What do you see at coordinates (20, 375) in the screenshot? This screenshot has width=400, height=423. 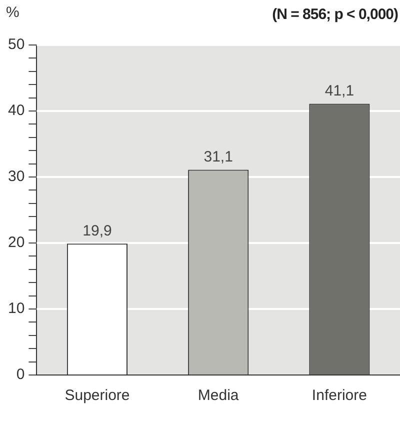 I see `y-tick-label: 0` at bounding box center [20, 375].